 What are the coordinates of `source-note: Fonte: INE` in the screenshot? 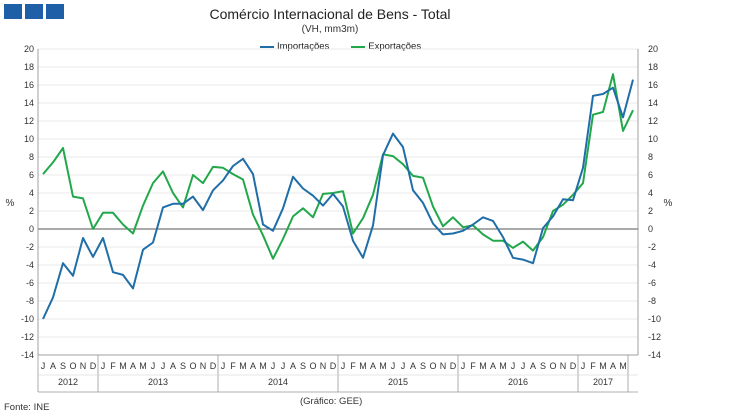 It's located at (27, 407).